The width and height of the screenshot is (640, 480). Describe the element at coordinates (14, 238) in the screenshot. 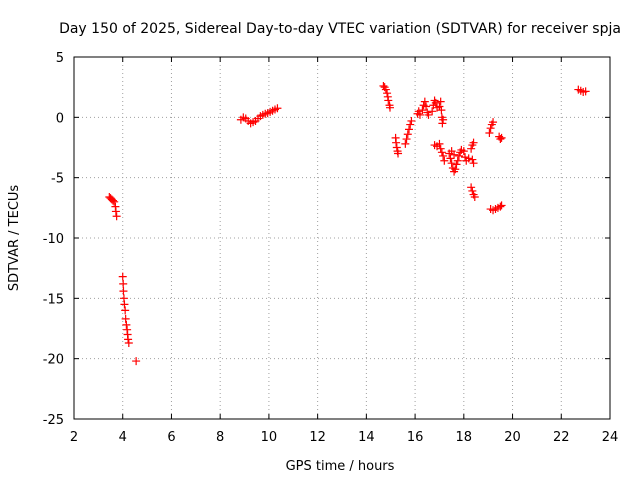

I see `y-axis-label: SDTVAR / TECUs` at that location.